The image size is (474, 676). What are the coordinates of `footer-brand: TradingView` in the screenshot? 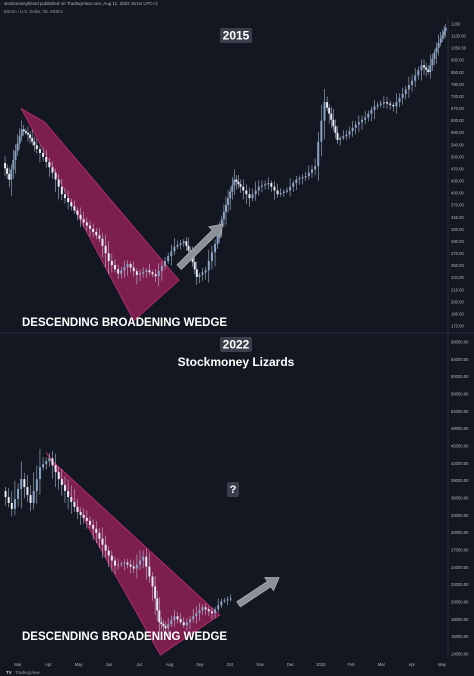 It's located at (27, 672).